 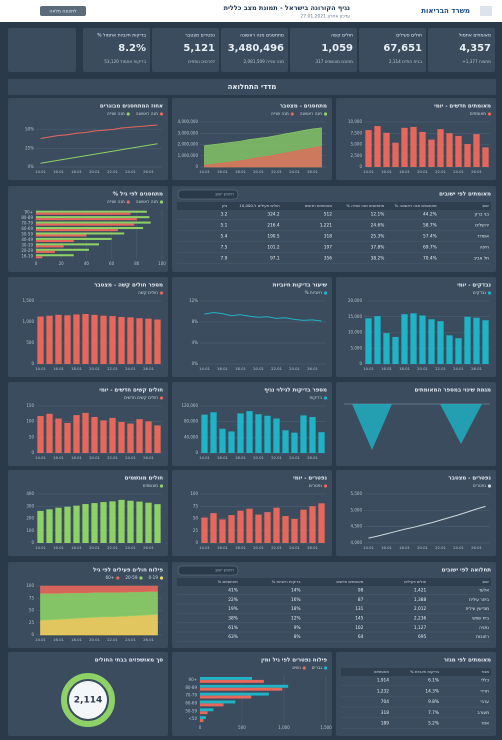 I want to click on table-cell: 695, so click(x=422, y=637).